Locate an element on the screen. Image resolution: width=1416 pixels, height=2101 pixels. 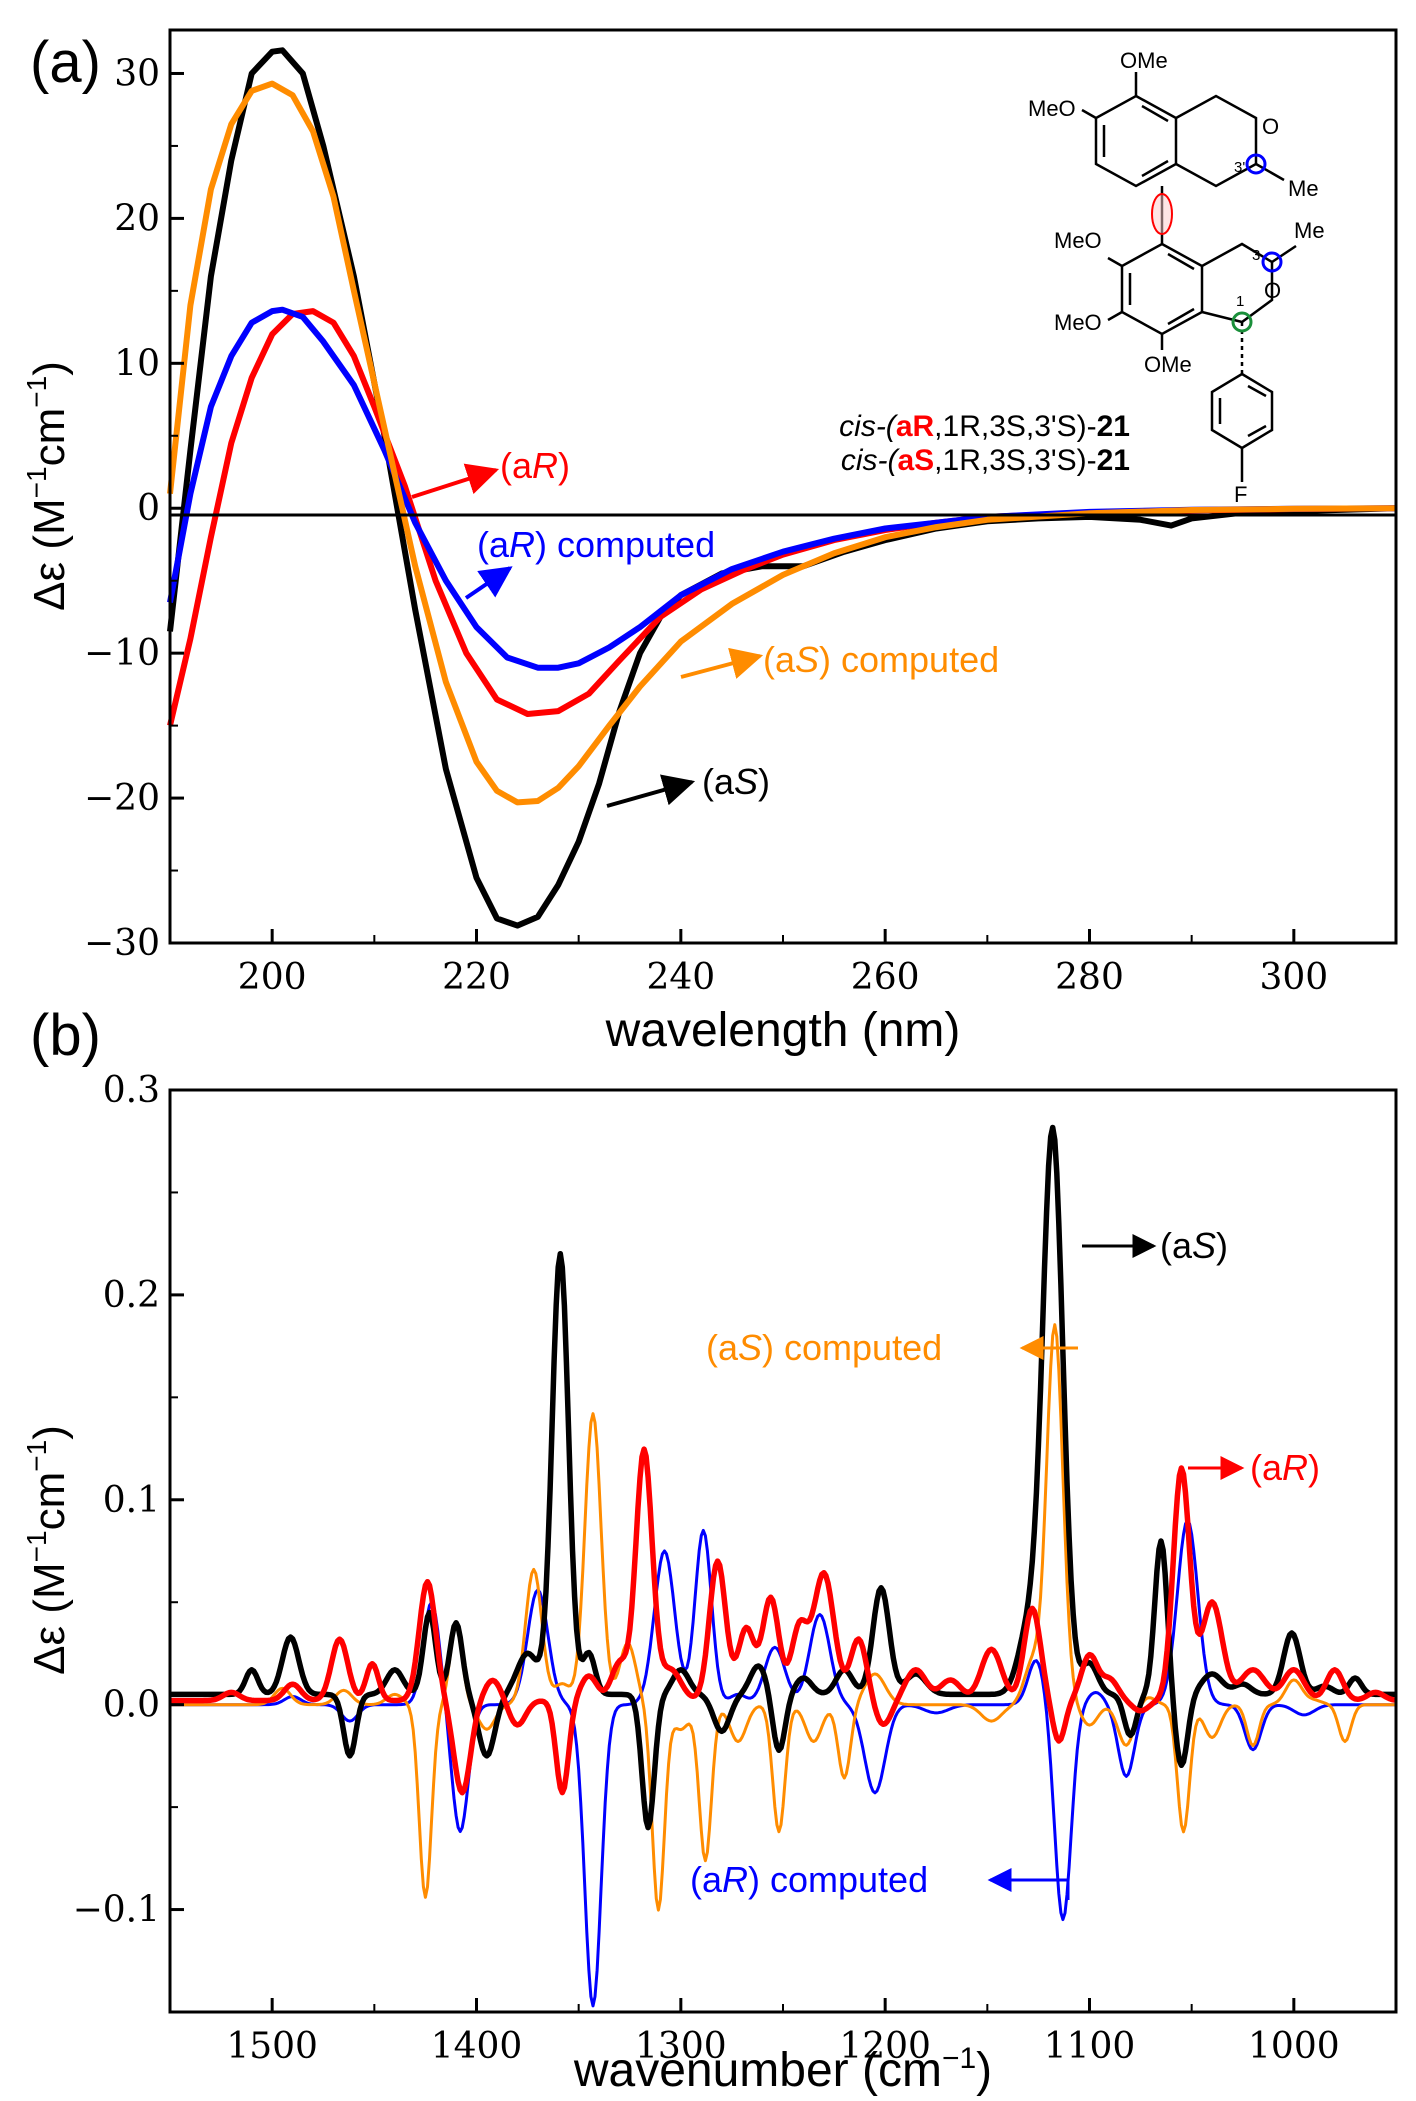
panel-a-arrow-aR is located at coordinates (455, 481).